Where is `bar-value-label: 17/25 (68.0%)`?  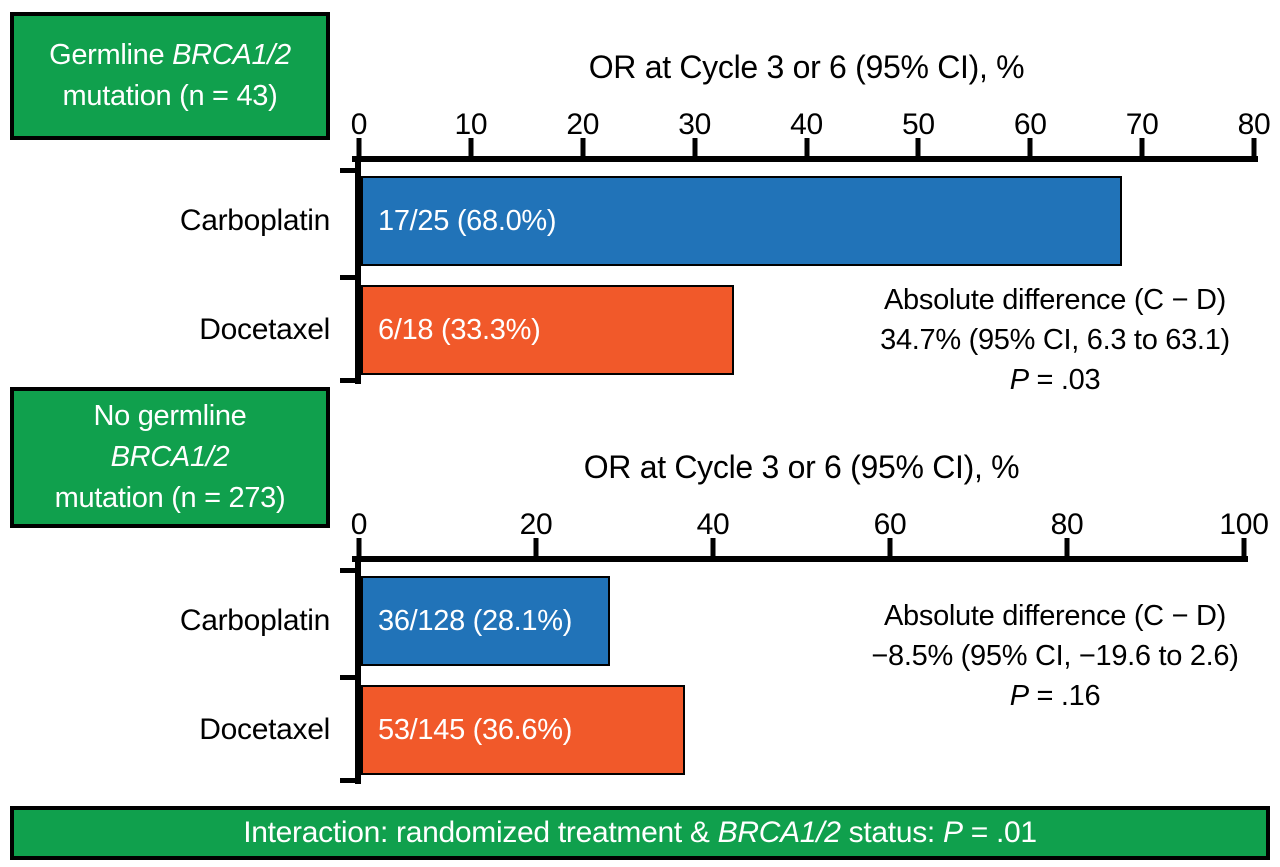 bar-value-label: 17/25 (68.0%) is located at coordinates (467, 220).